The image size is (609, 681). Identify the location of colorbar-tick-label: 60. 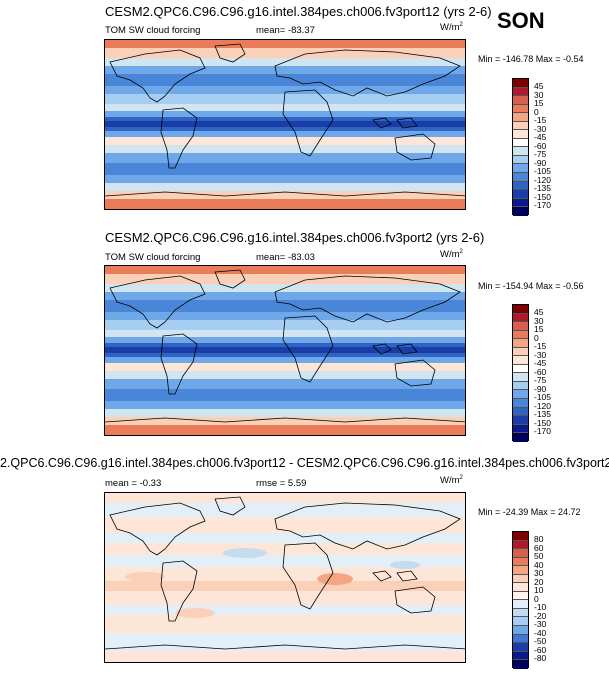
(539, 547).